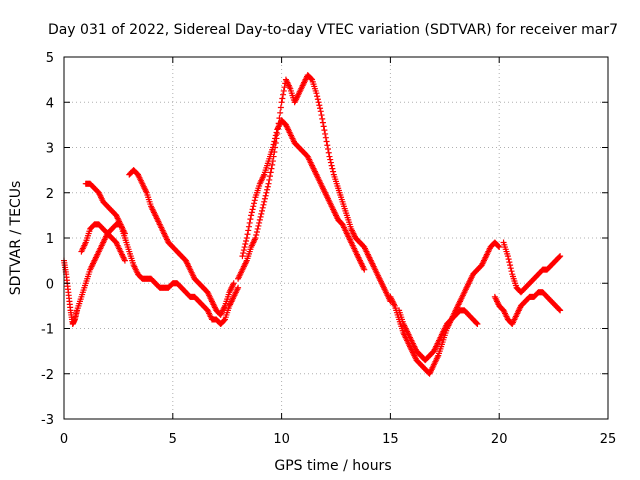 This screenshot has height=480, width=640. Describe the element at coordinates (16, 238) in the screenshot. I see `y-axis-label: SDTVAR / TECUs` at that location.